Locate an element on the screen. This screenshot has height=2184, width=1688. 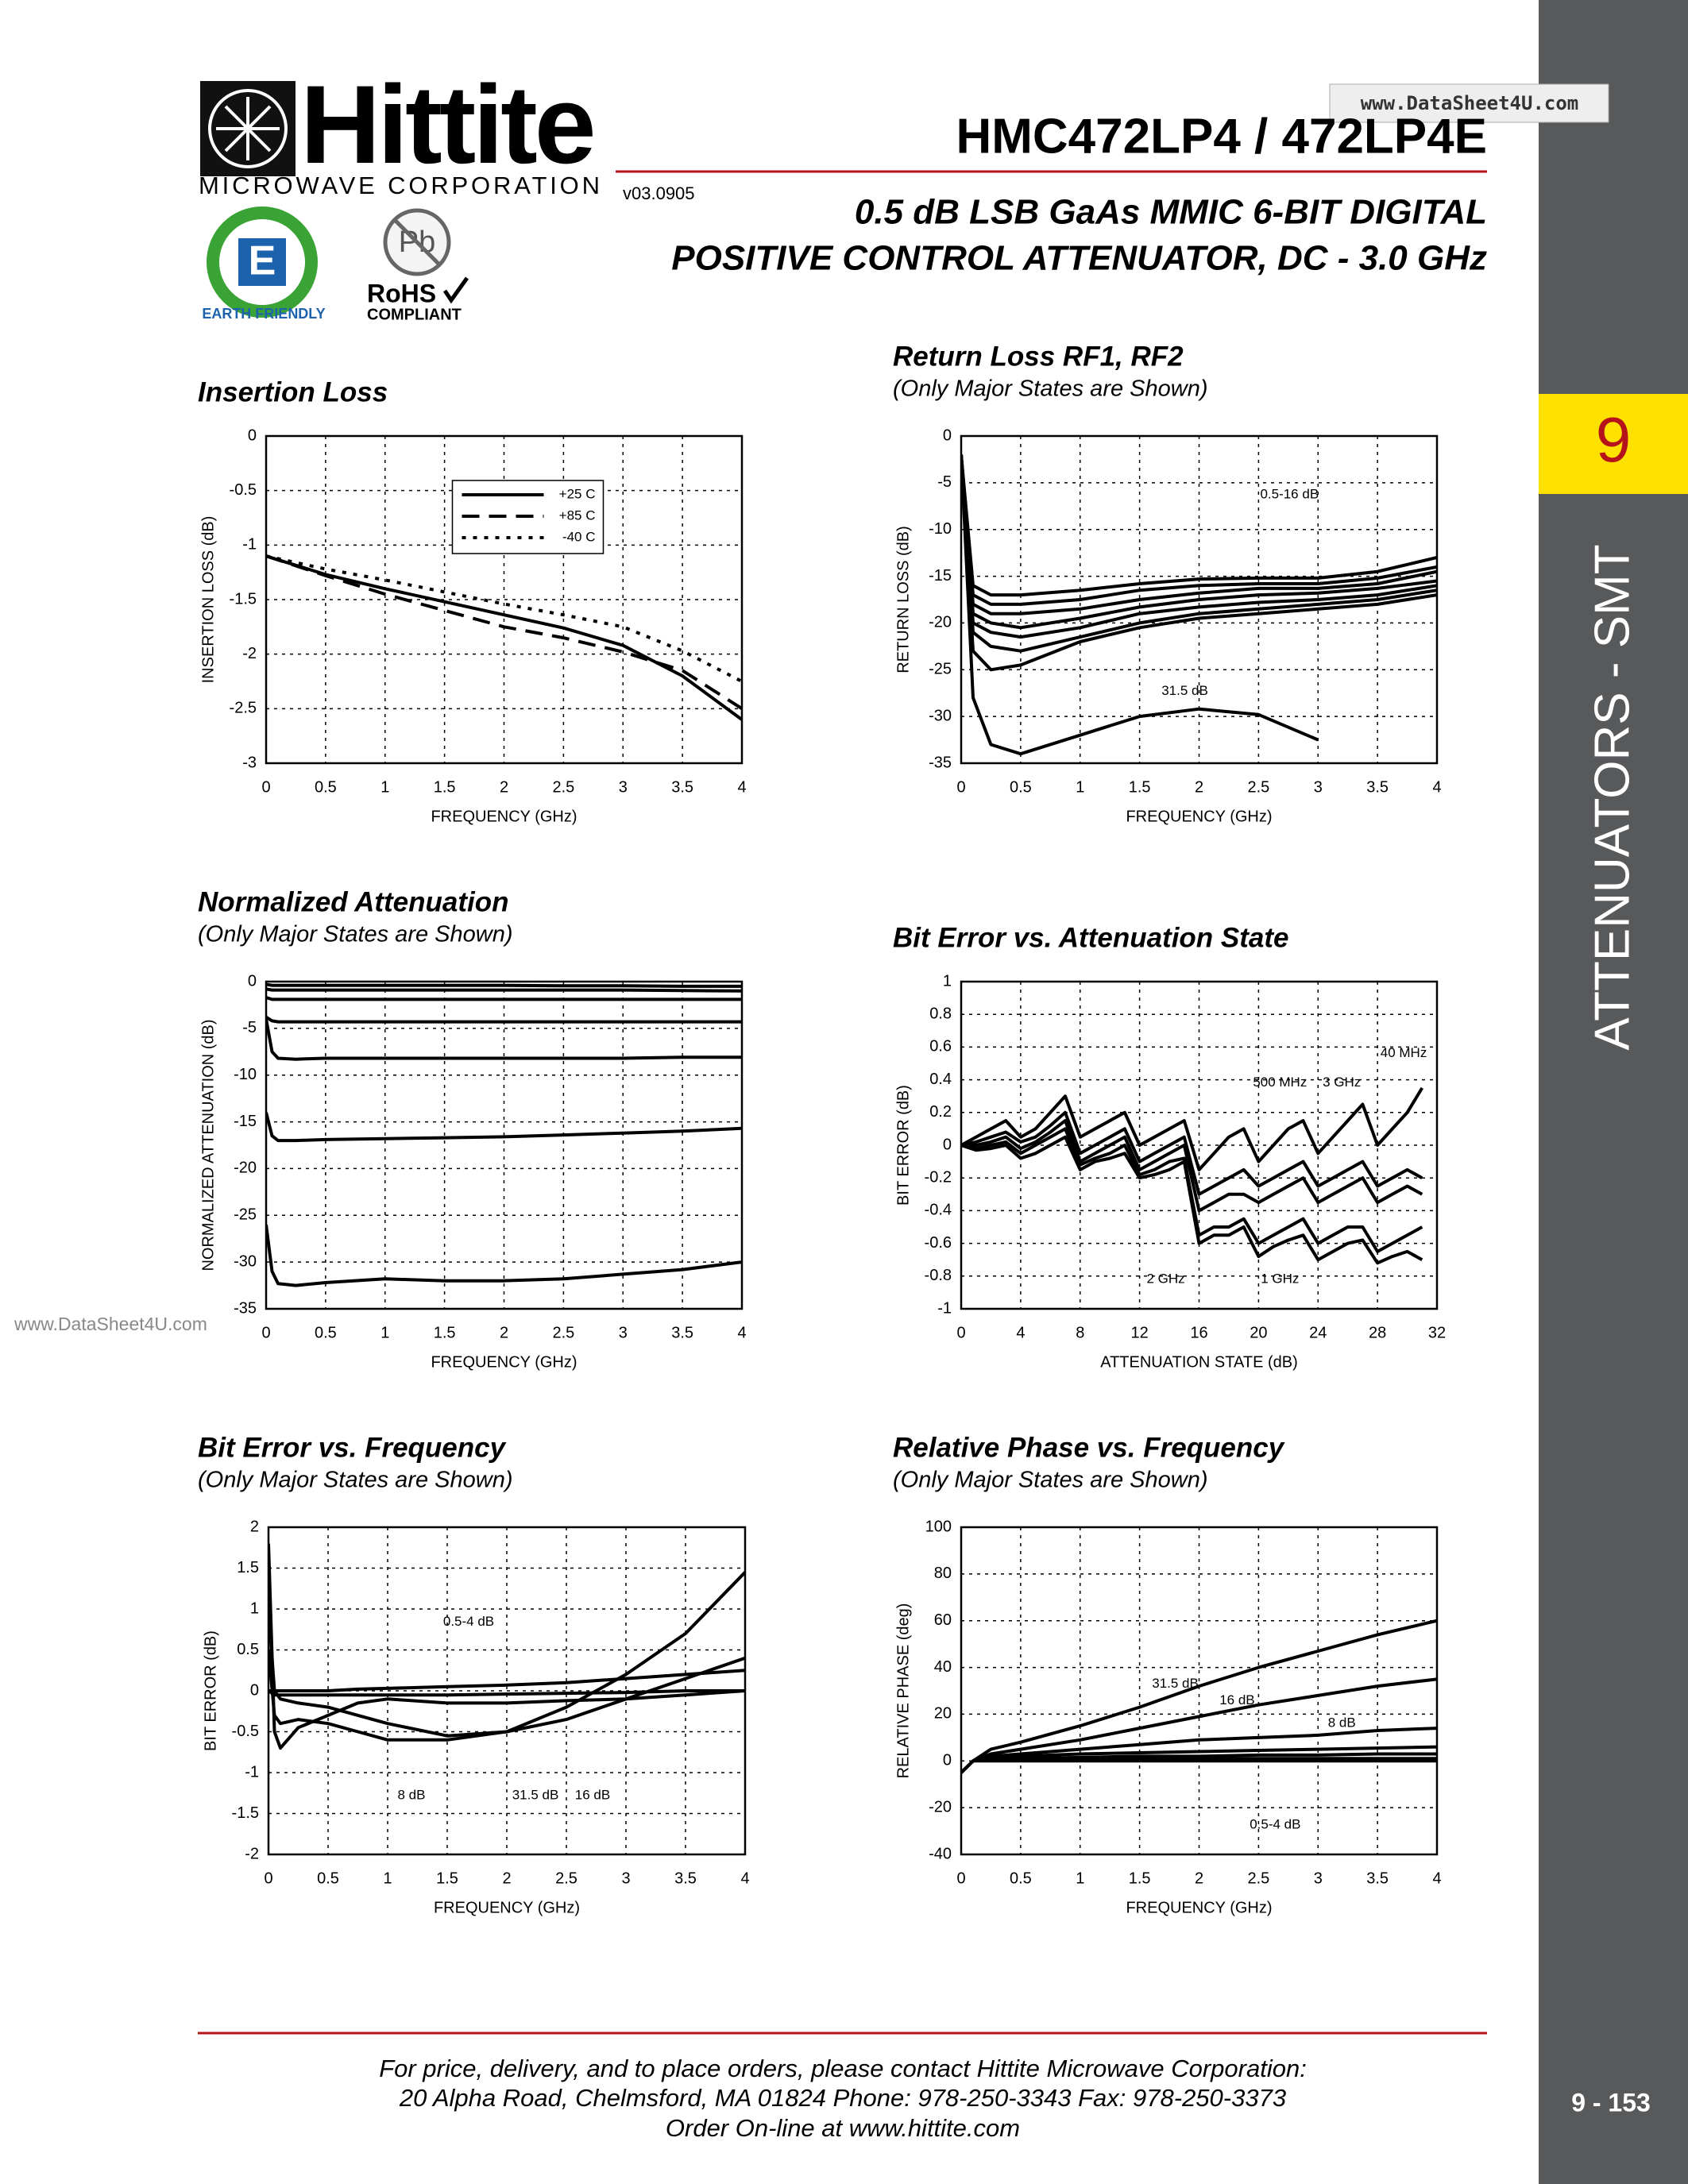
y-axis-label: INSERTION LOSS (dB) is located at coordinates (208, 600).